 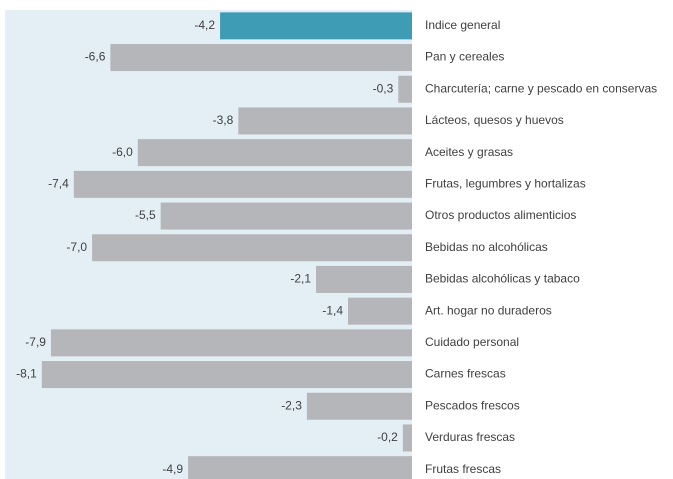 What do you see at coordinates (472, 342) in the screenshot?
I see `category-label: Cuidado personal` at bounding box center [472, 342].